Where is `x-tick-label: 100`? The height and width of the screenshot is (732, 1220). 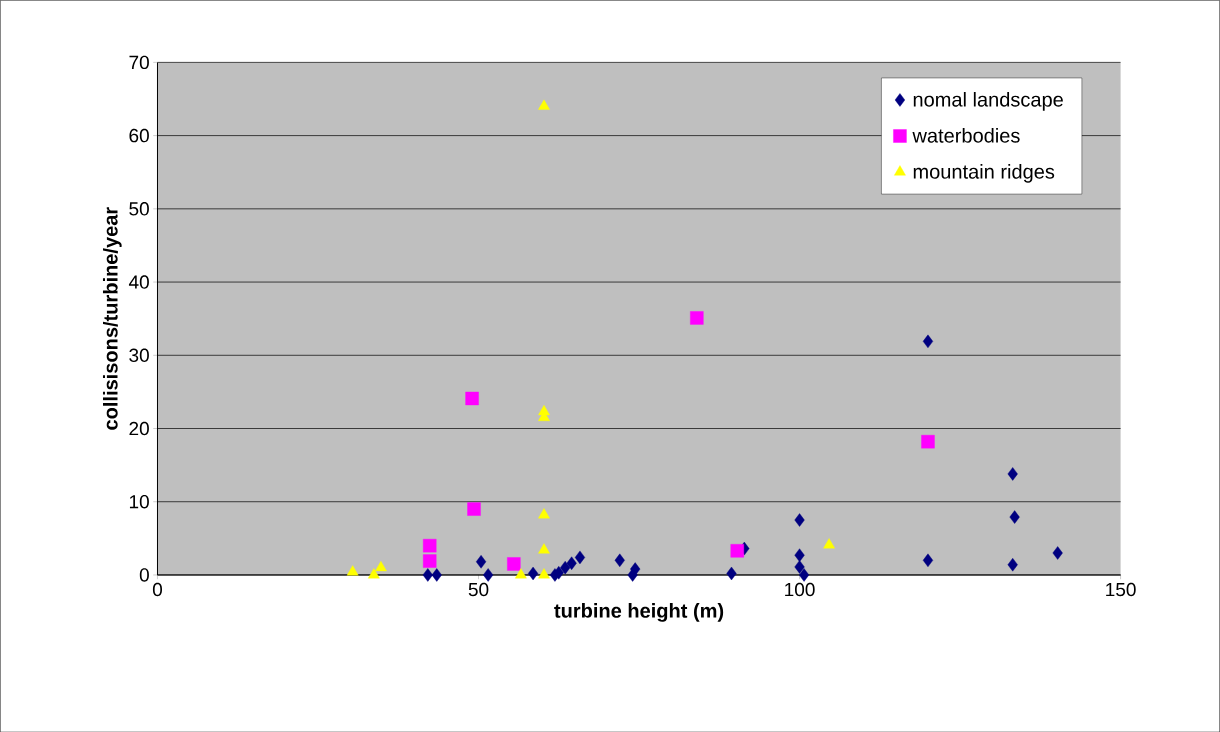 x-tick-label: 100 is located at coordinates (800, 589).